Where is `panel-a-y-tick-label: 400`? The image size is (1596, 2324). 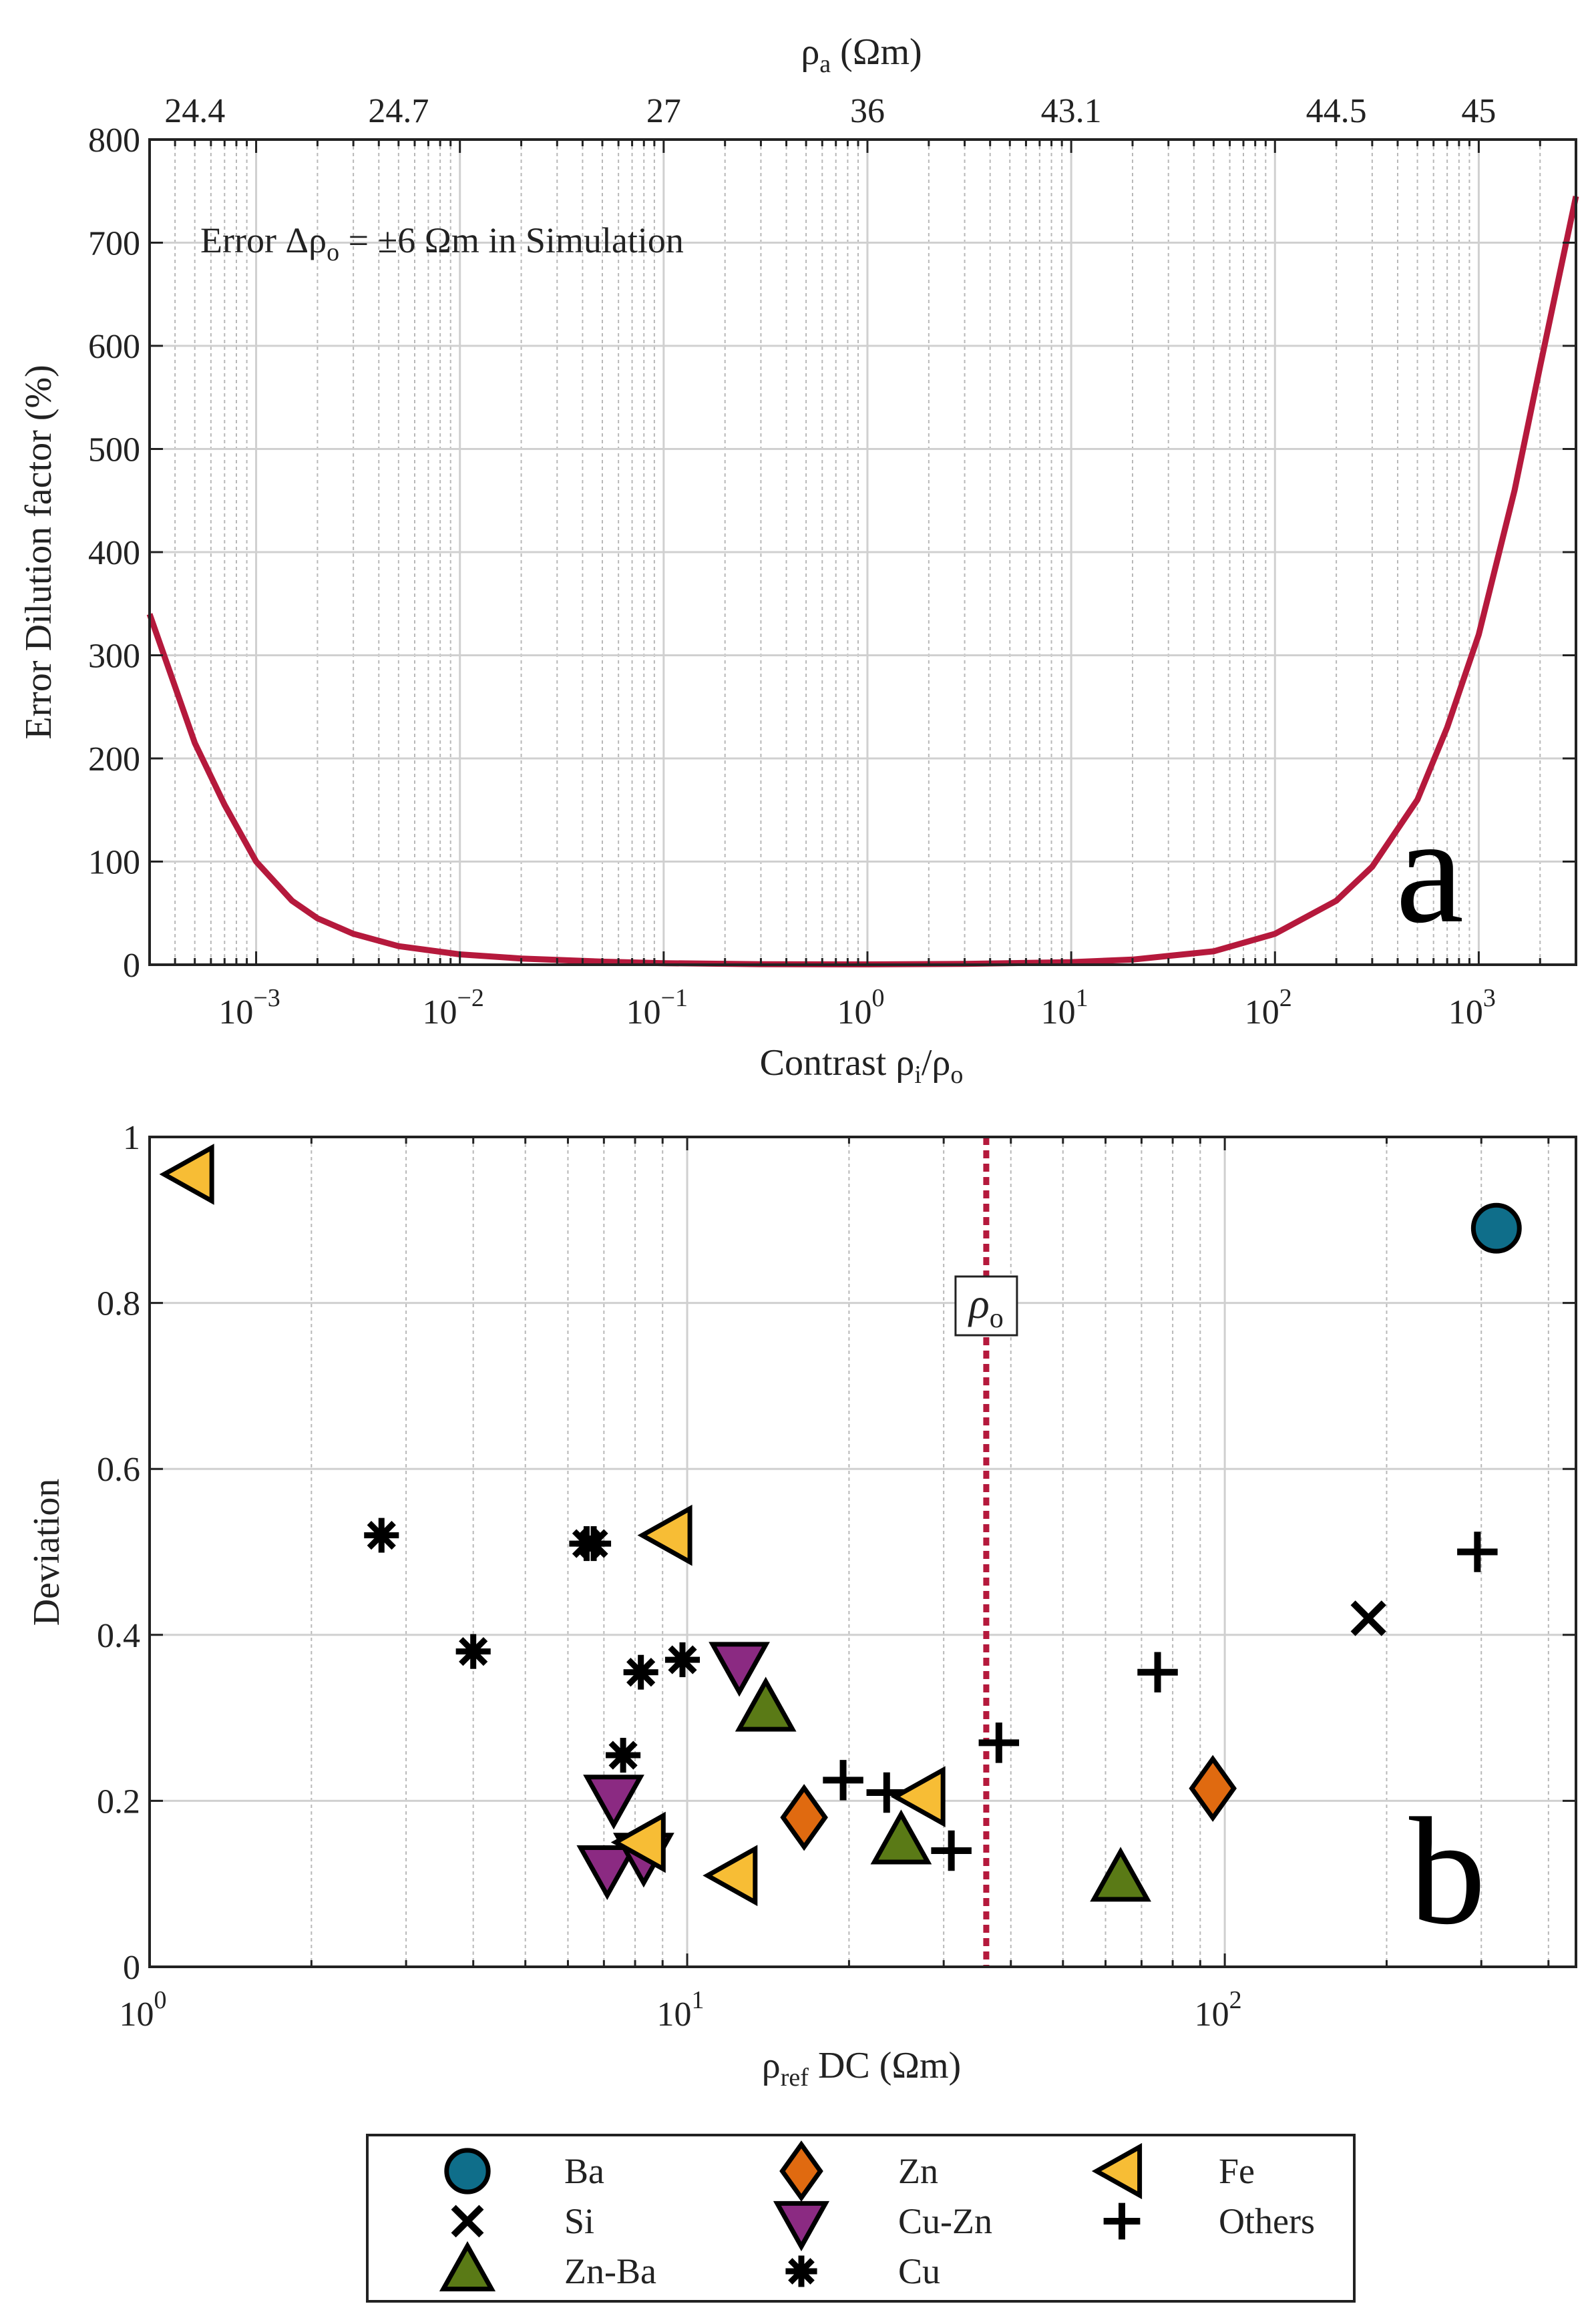 panel-a-y-tick-label: 400 is located at coordinates (114, 553).